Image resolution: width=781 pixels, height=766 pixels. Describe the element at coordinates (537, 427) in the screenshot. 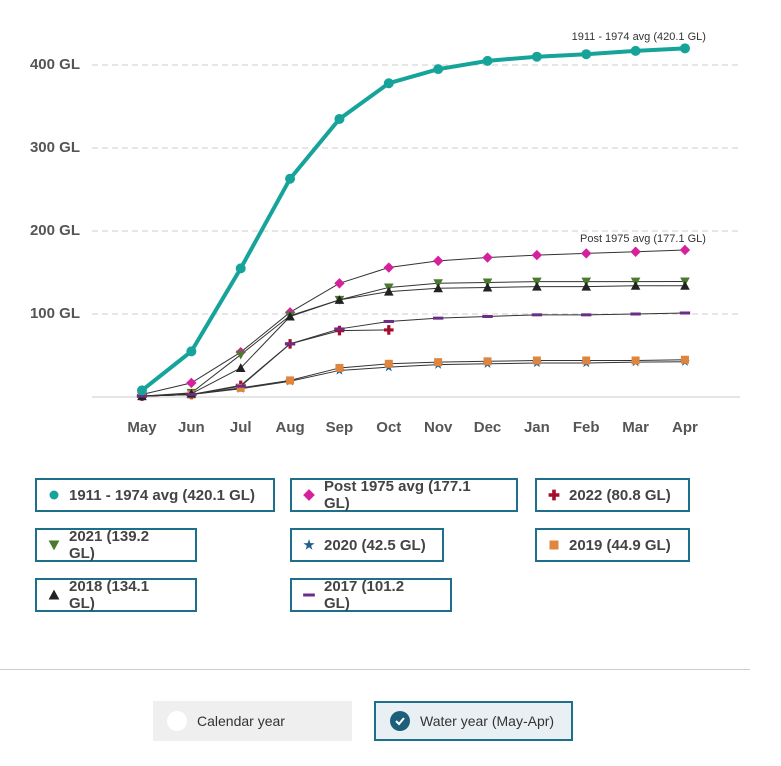

I see `x-tick-label: Jan` at that location.